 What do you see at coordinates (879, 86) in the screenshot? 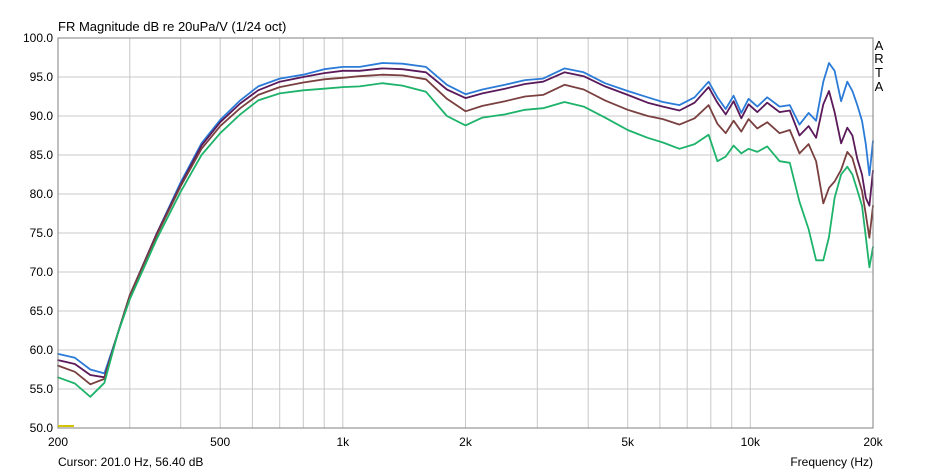
I see `brand-letter-a2: A` at bounding box center [879, 86].